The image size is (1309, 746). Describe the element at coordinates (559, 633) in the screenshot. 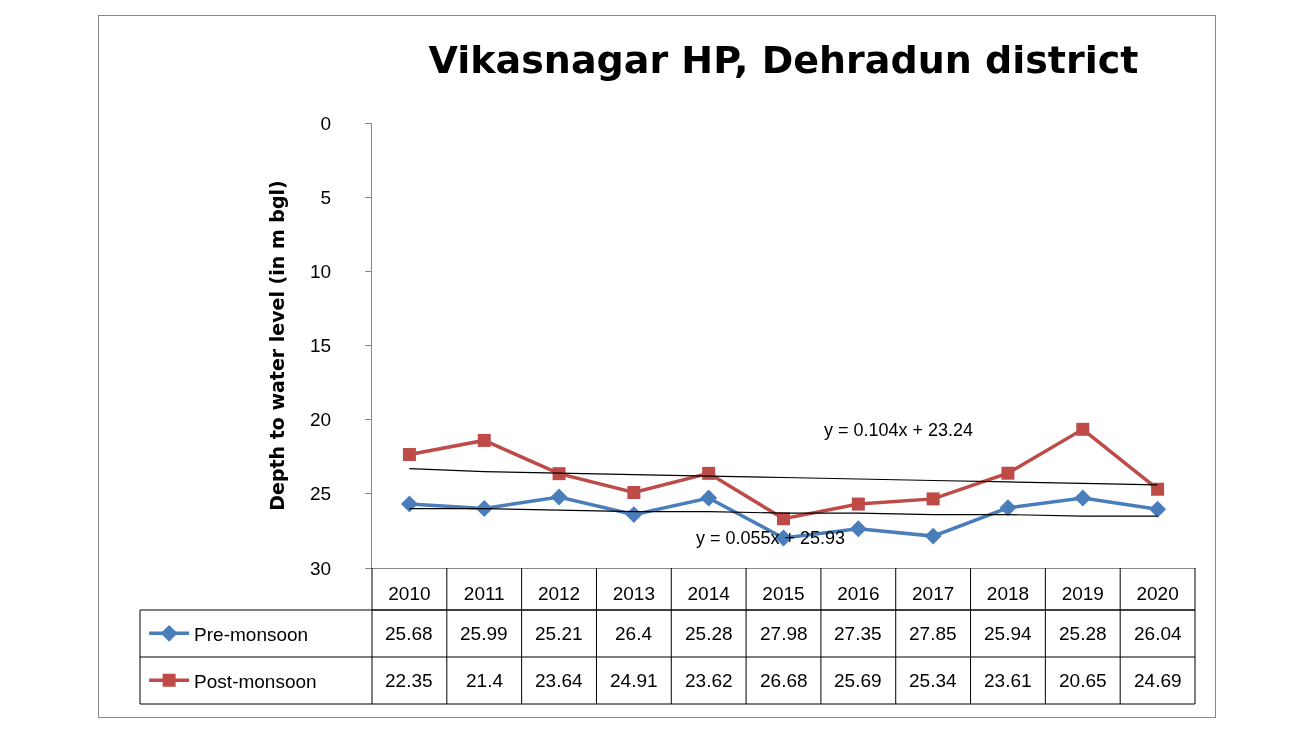

I see `data-label: 25.21` at that location.